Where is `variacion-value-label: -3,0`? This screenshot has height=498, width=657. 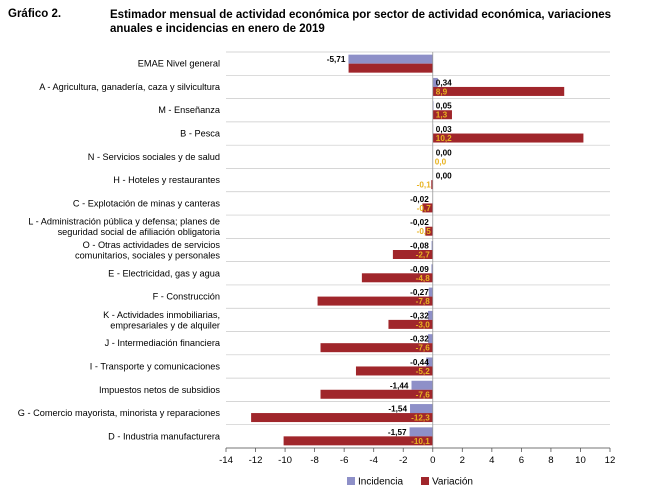 variacion-value-label: -3,0 is located at coordinates (423, 324).